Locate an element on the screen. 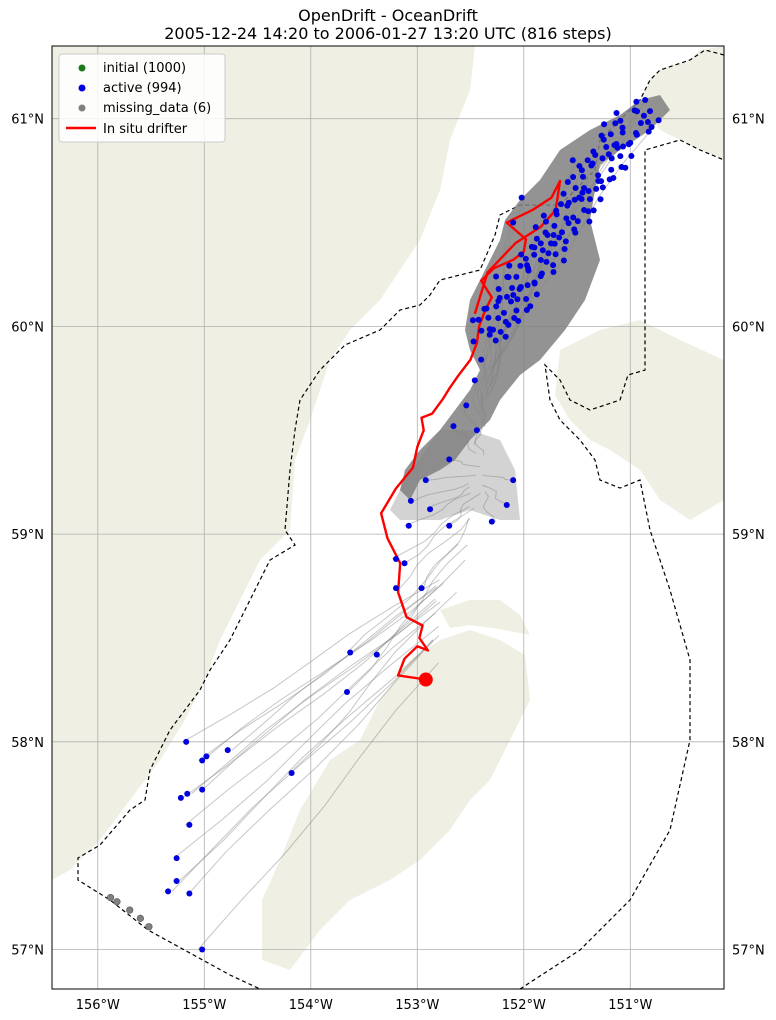  land-kodiak-island is located at coordinates (396, 800).